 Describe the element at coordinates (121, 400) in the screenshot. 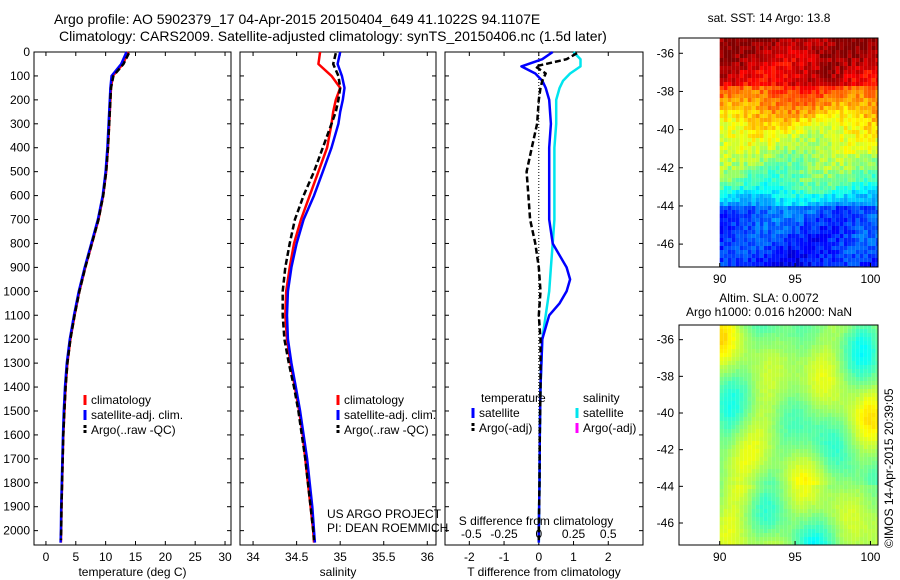

I see `legend-label: climatology` at that location.